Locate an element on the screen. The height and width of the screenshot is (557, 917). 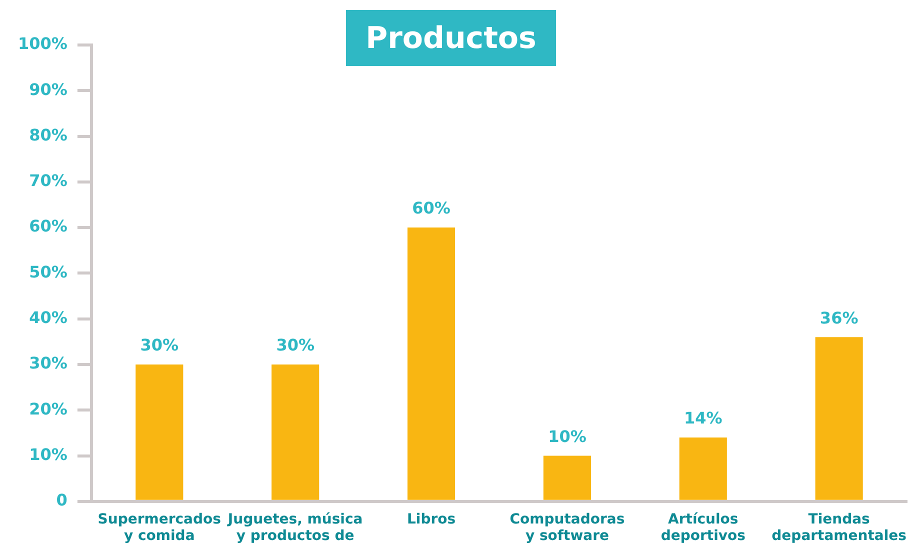
data-label: 14% is located at coordinates (703, 418).